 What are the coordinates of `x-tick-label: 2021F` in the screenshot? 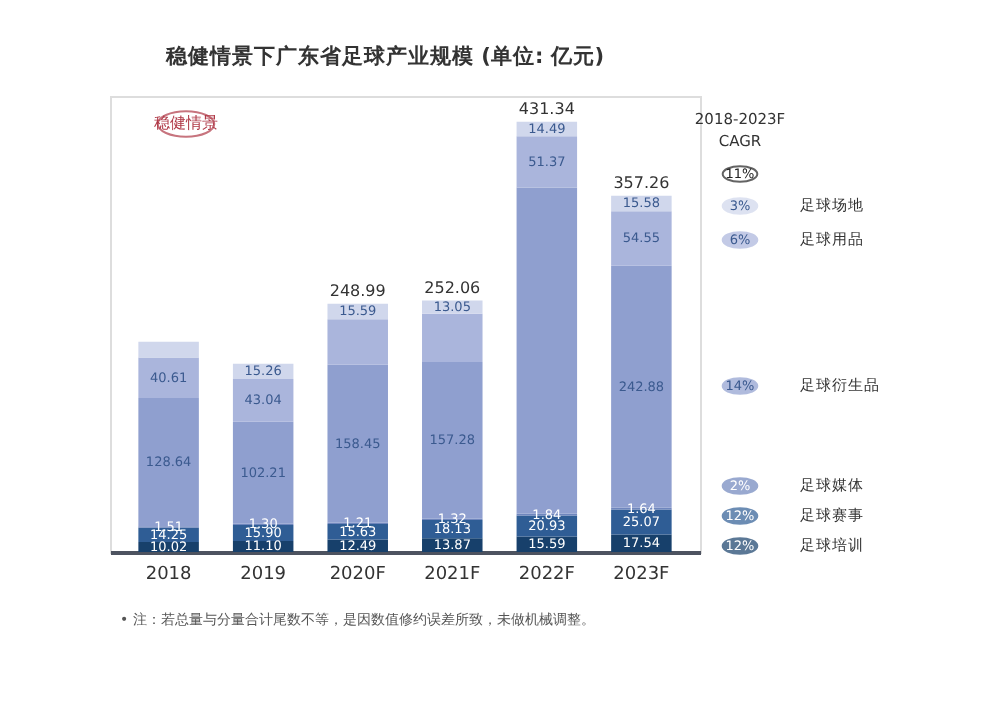 It's located at (452, 575).